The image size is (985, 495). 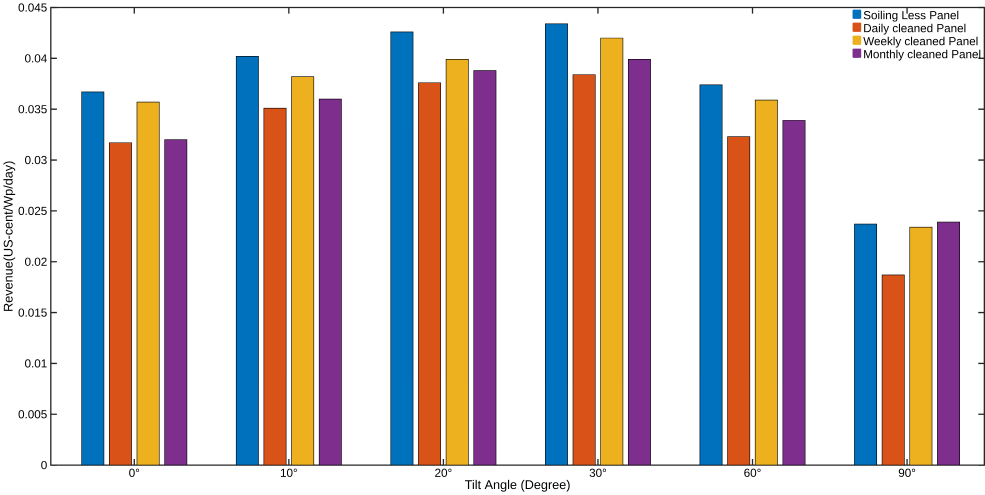 What do you see at coordinates (44, 465) in the screenshot?
I see `y-tick-label: 0` at bounding box center [44, 465].